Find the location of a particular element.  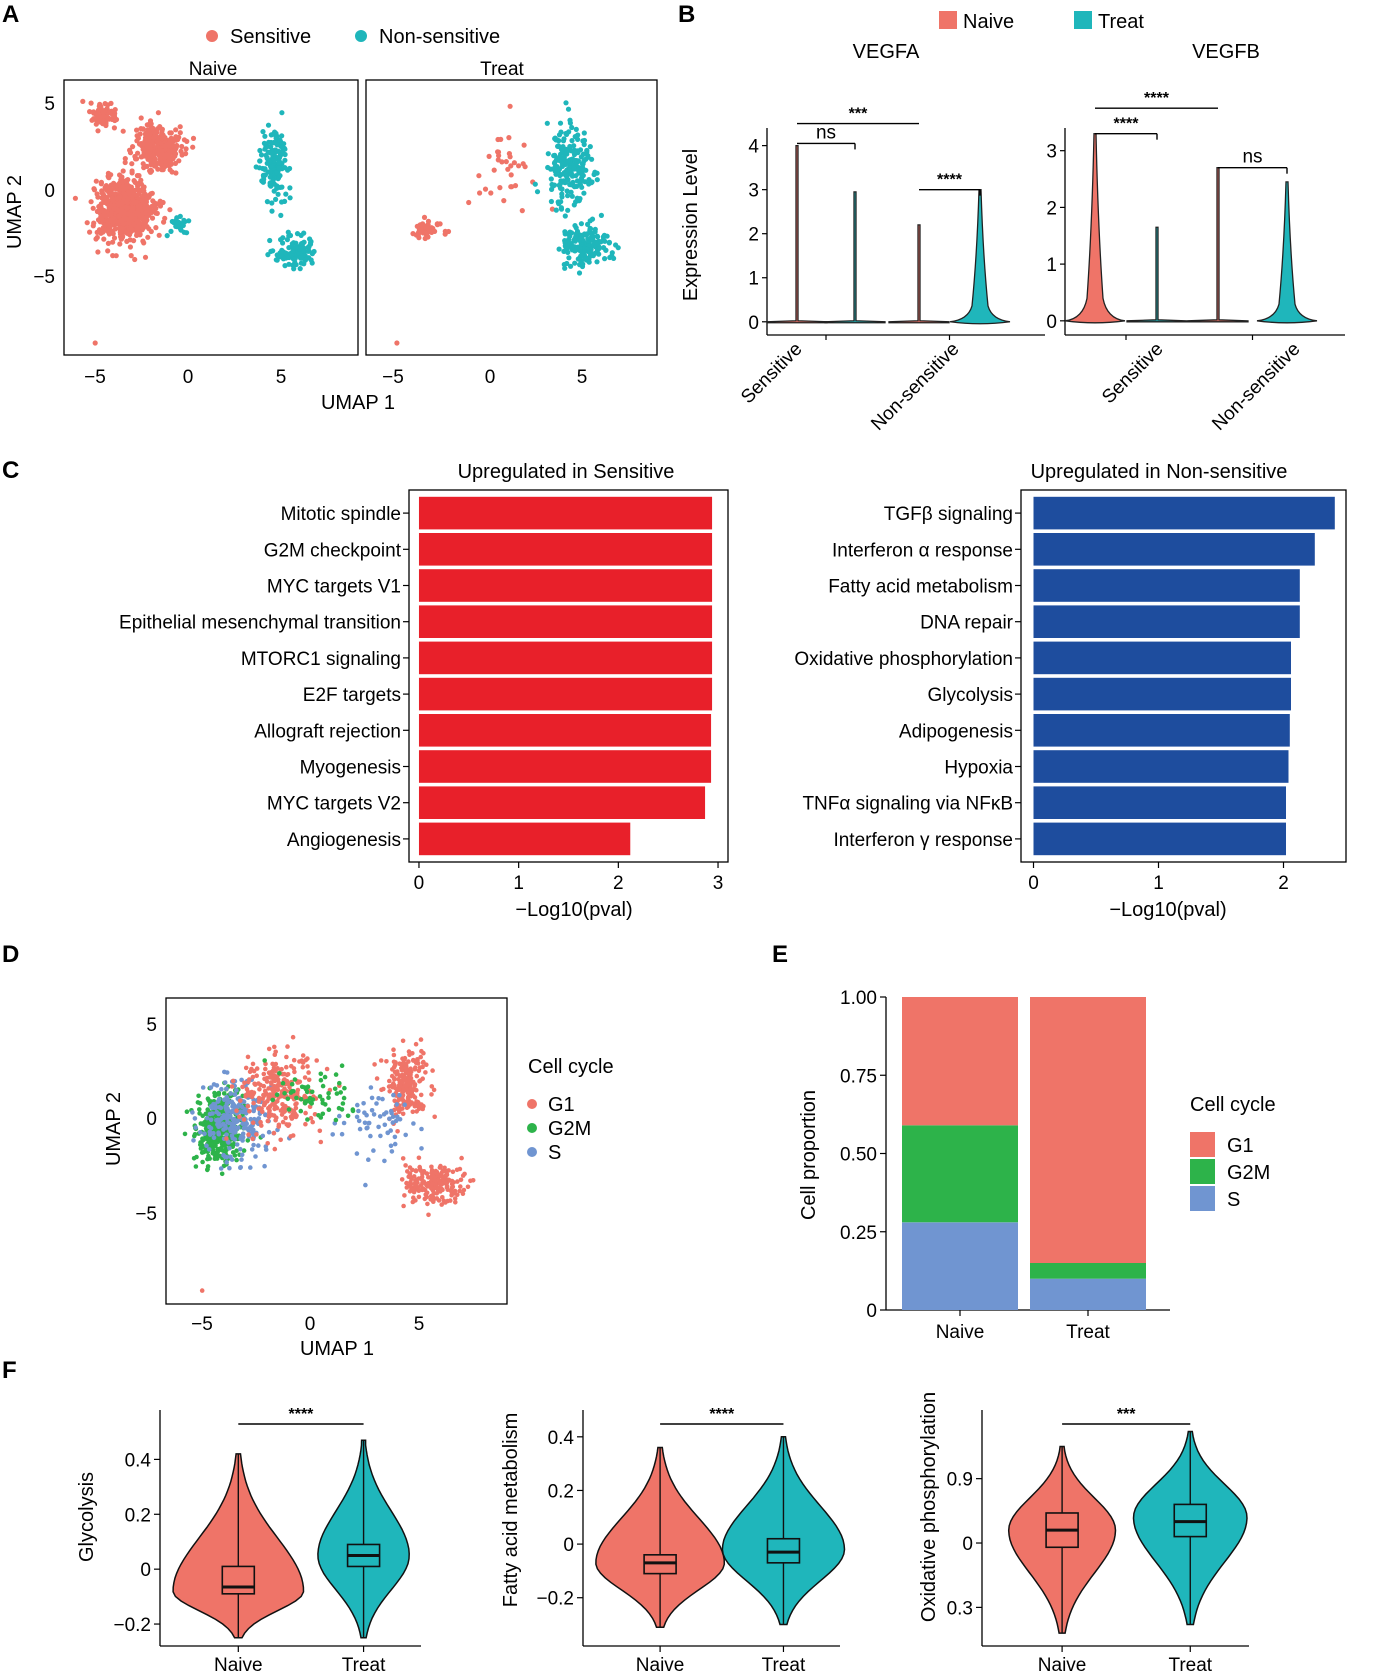

f-ytick-label: 0 is located at coordinates (568, 1545).